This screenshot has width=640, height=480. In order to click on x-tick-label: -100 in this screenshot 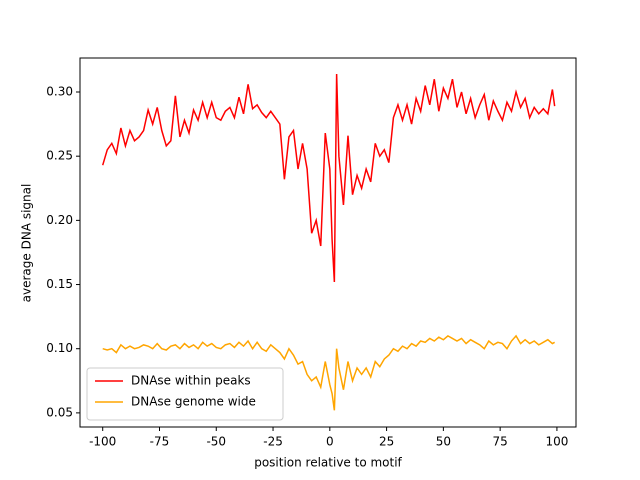, I will do `click(102, 442)`.